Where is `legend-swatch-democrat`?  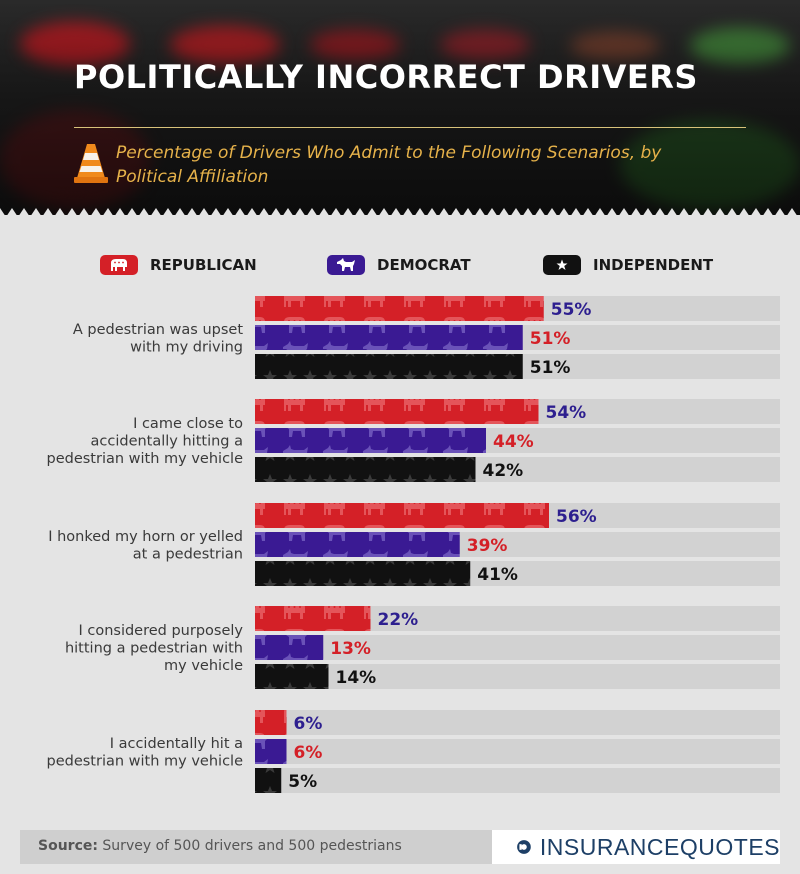 legend-swatch-democrat is located at coordinates (346, 265).